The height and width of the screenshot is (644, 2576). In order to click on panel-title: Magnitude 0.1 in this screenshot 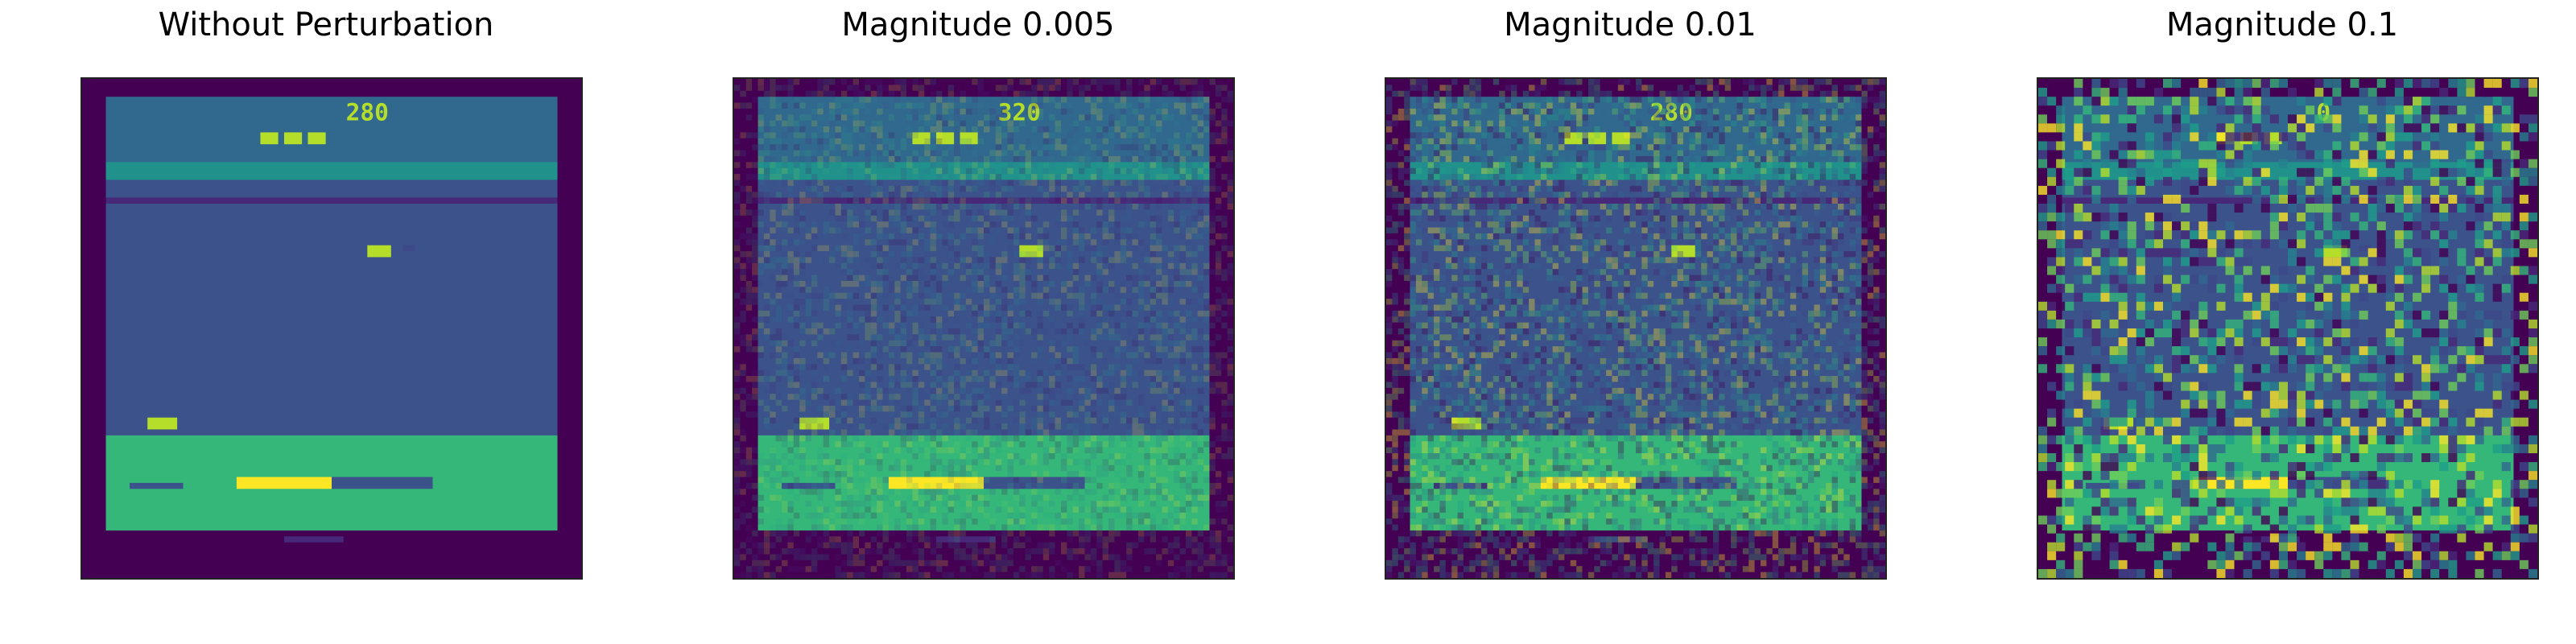, I will do `click(2282, 24)`.